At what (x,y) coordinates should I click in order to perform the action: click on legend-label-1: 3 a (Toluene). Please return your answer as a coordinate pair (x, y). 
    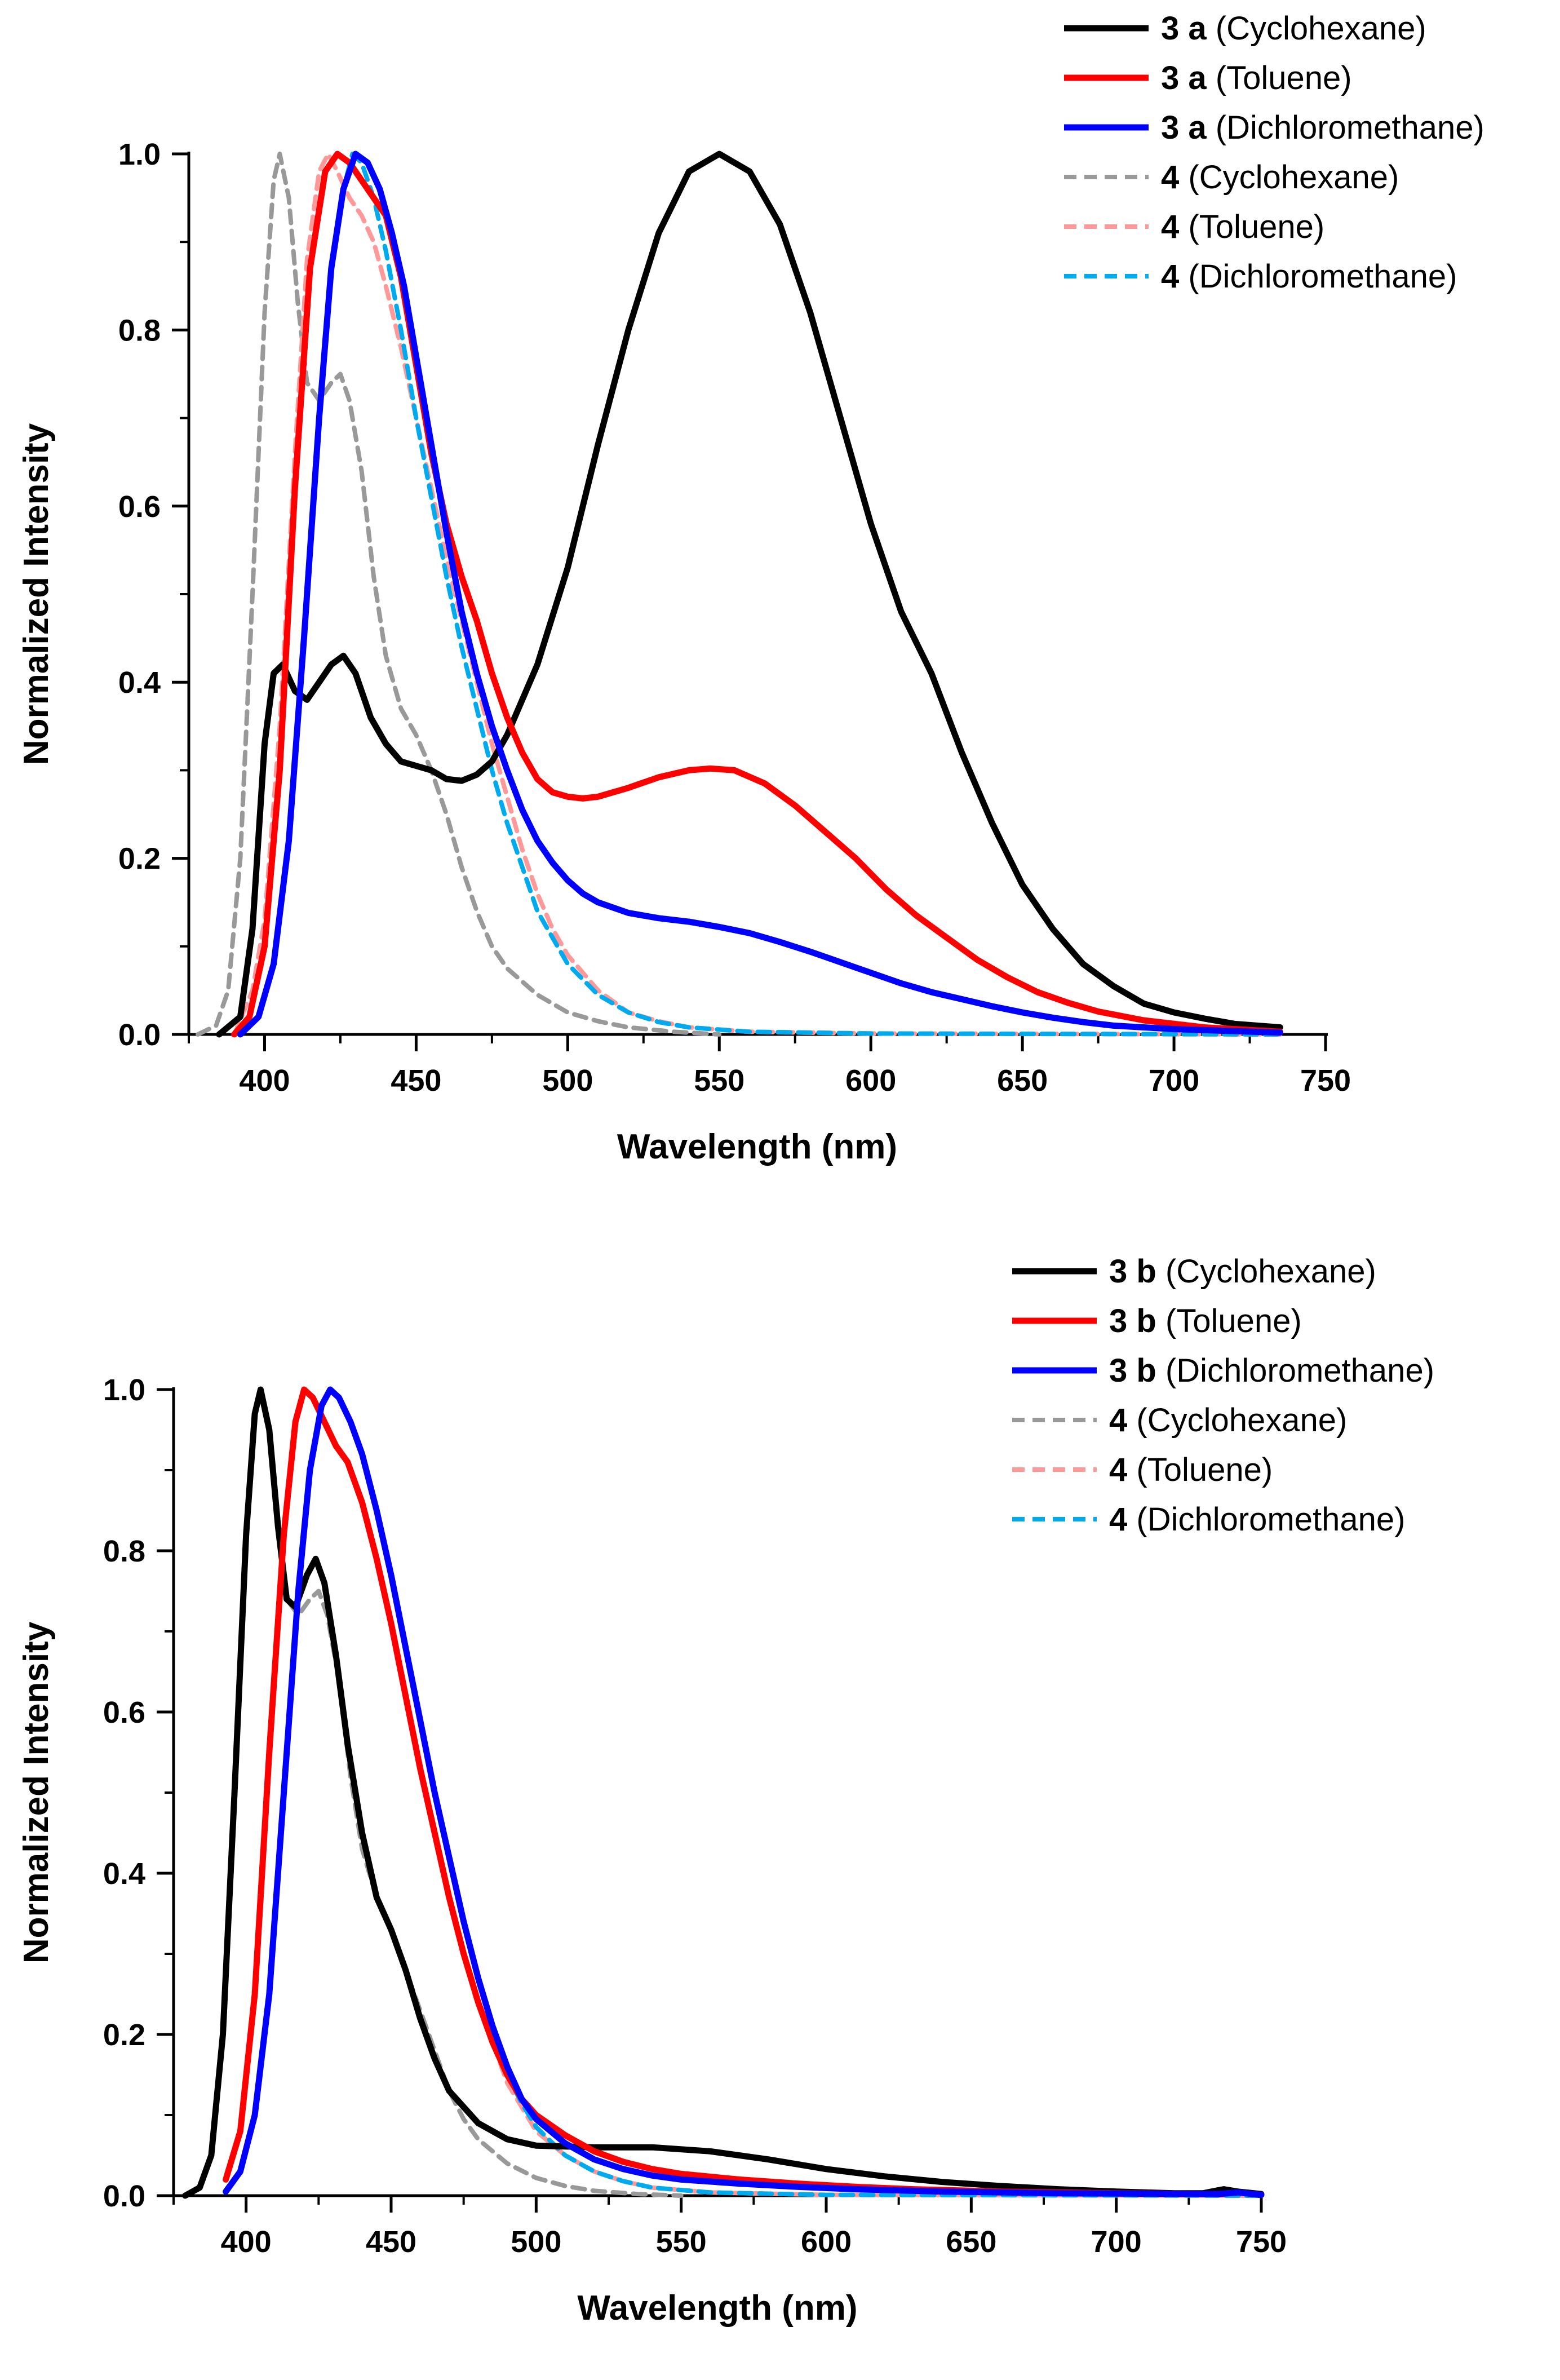
    Looking at the image, I should click on (1256, 78).